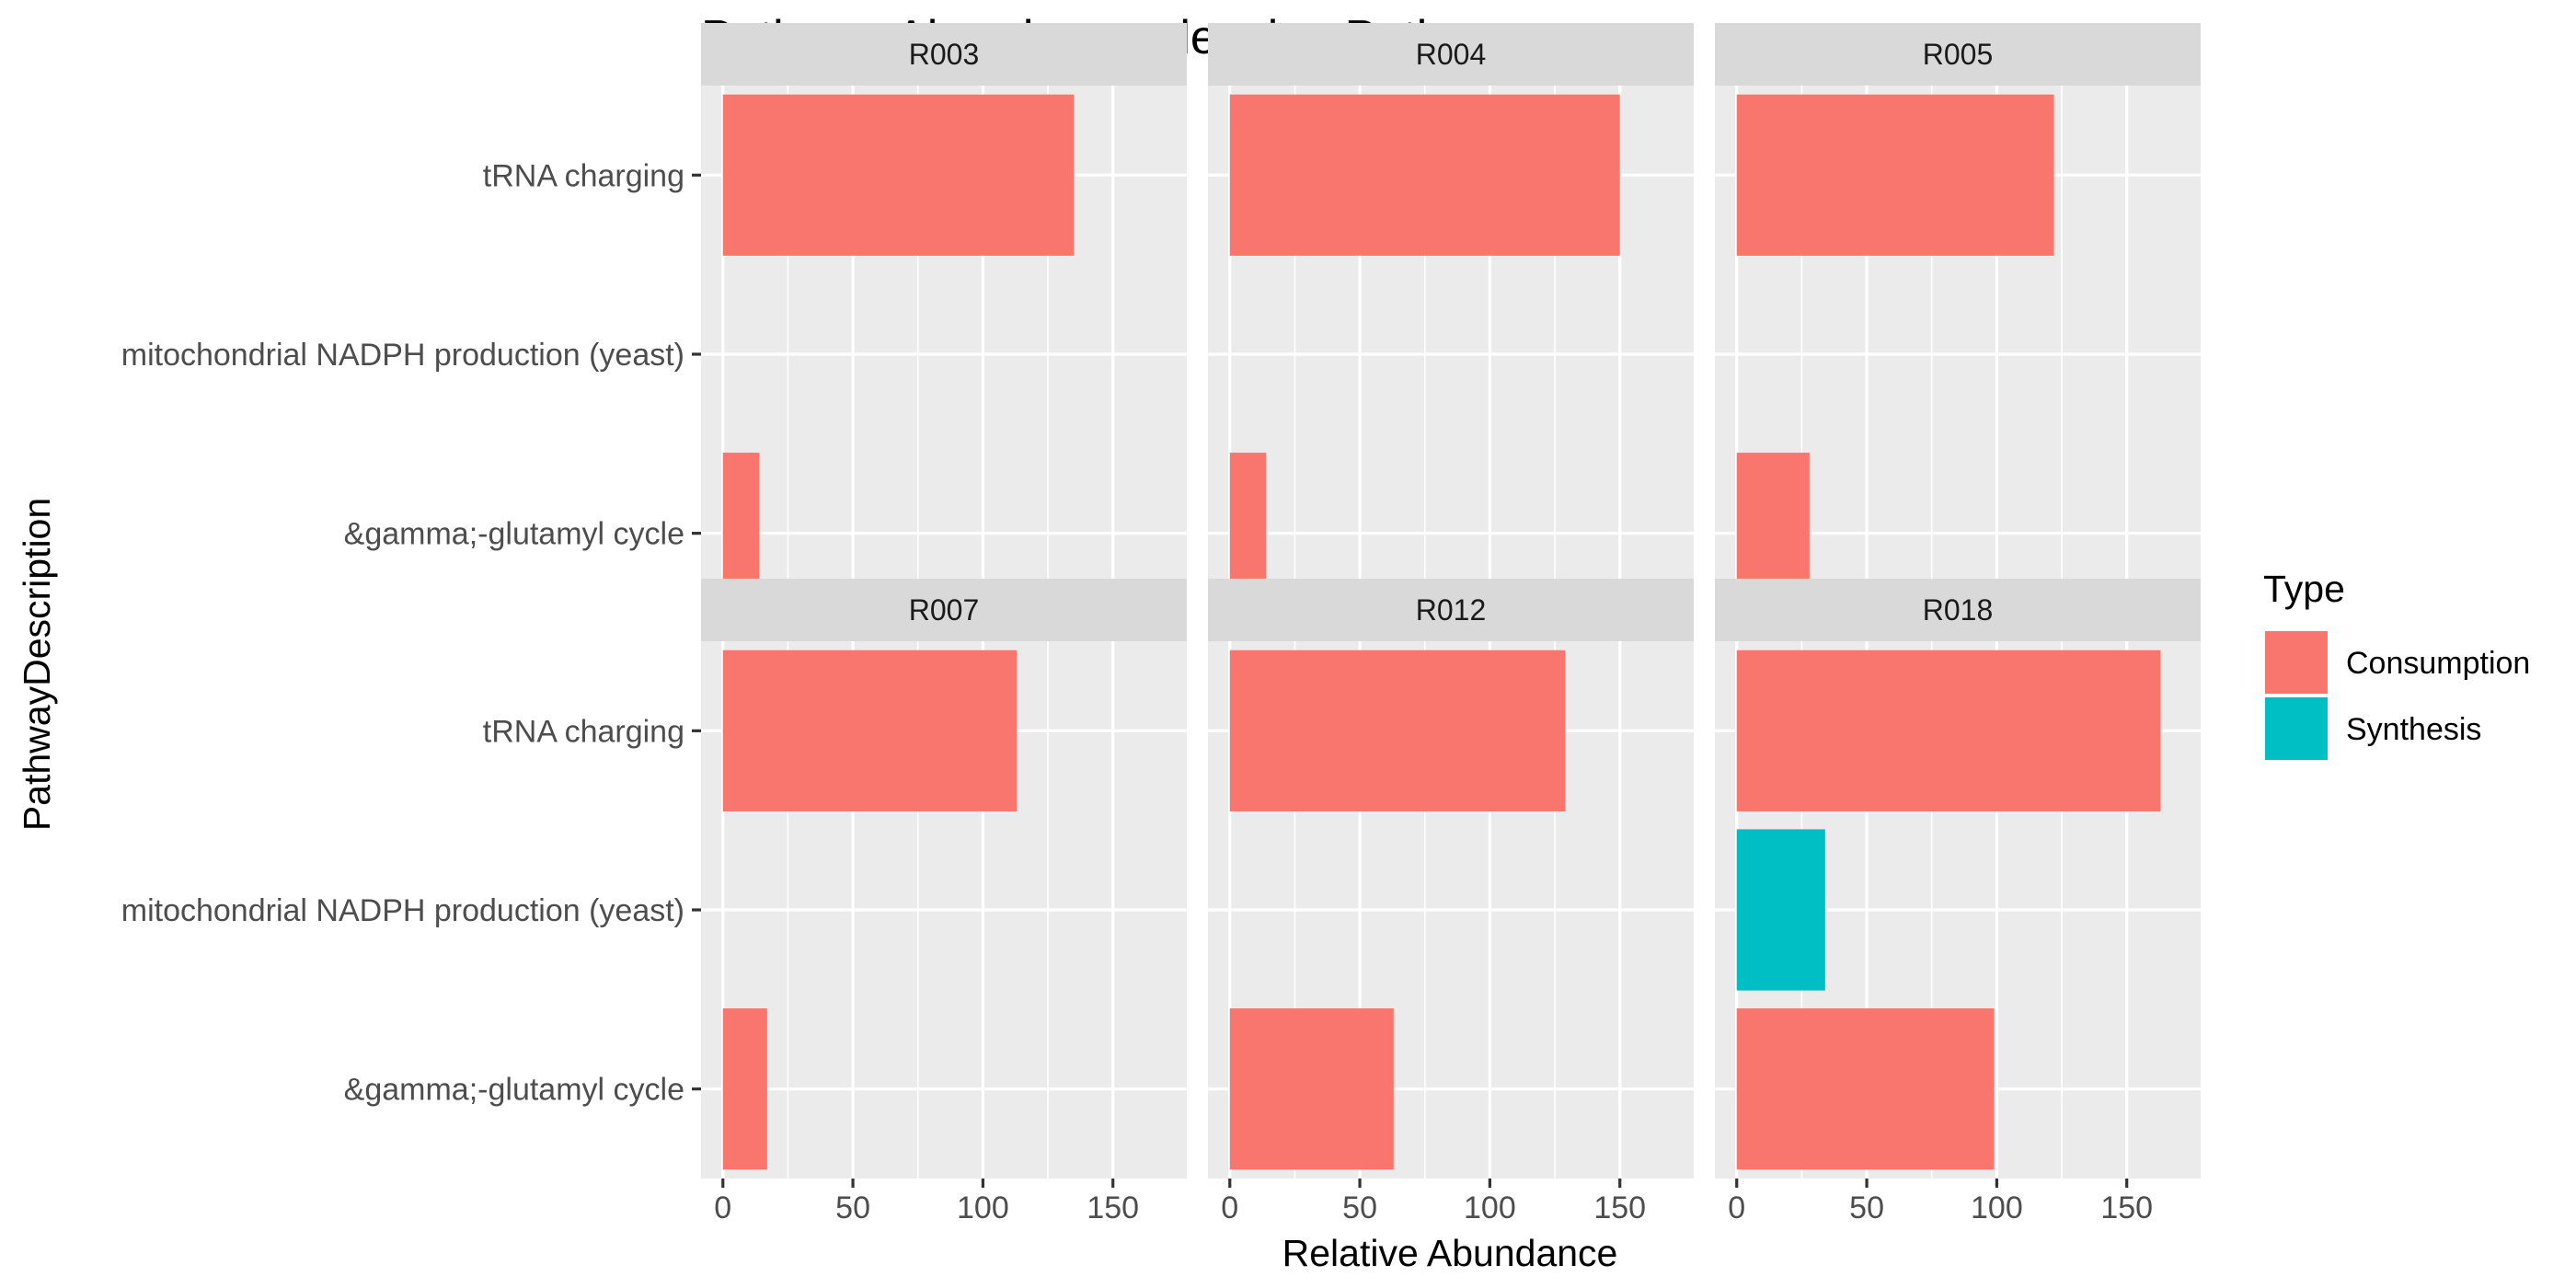  What do you see at coordinates (1451, 323) in the screenshot?
I see `facet-R004: R004` at bounding box center [1451, 323].